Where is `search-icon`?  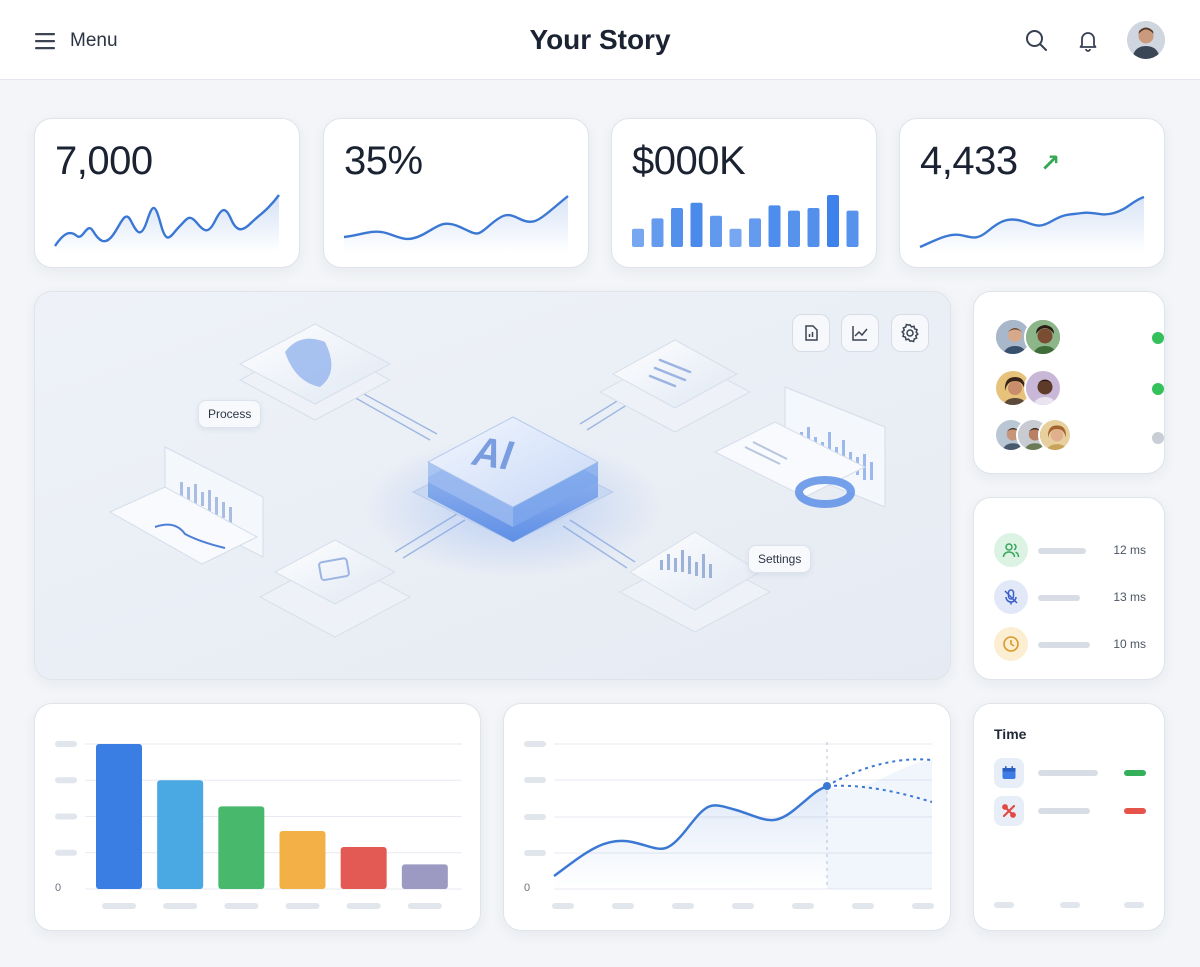 search-icon is located at coordinates (1036, 40).